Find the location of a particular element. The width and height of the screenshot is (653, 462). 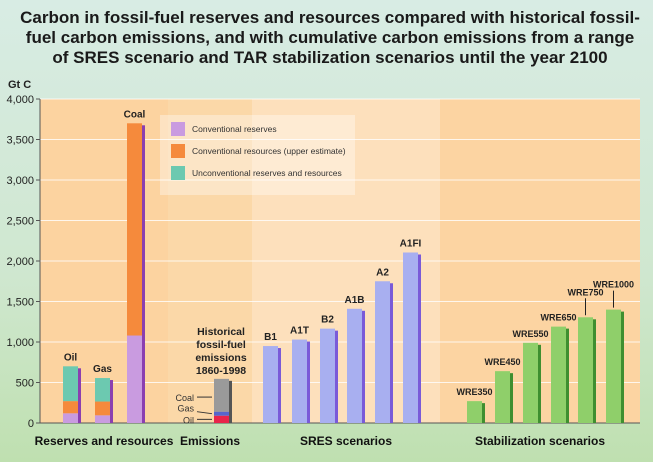

group-label: Reserves and resources is located at coordinates (104, 441).